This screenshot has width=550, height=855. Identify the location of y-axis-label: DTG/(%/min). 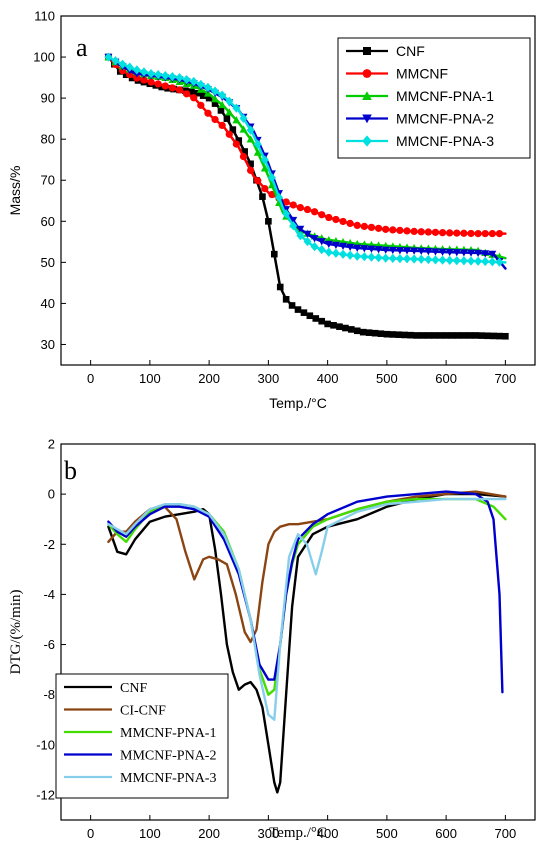
(16, 632).